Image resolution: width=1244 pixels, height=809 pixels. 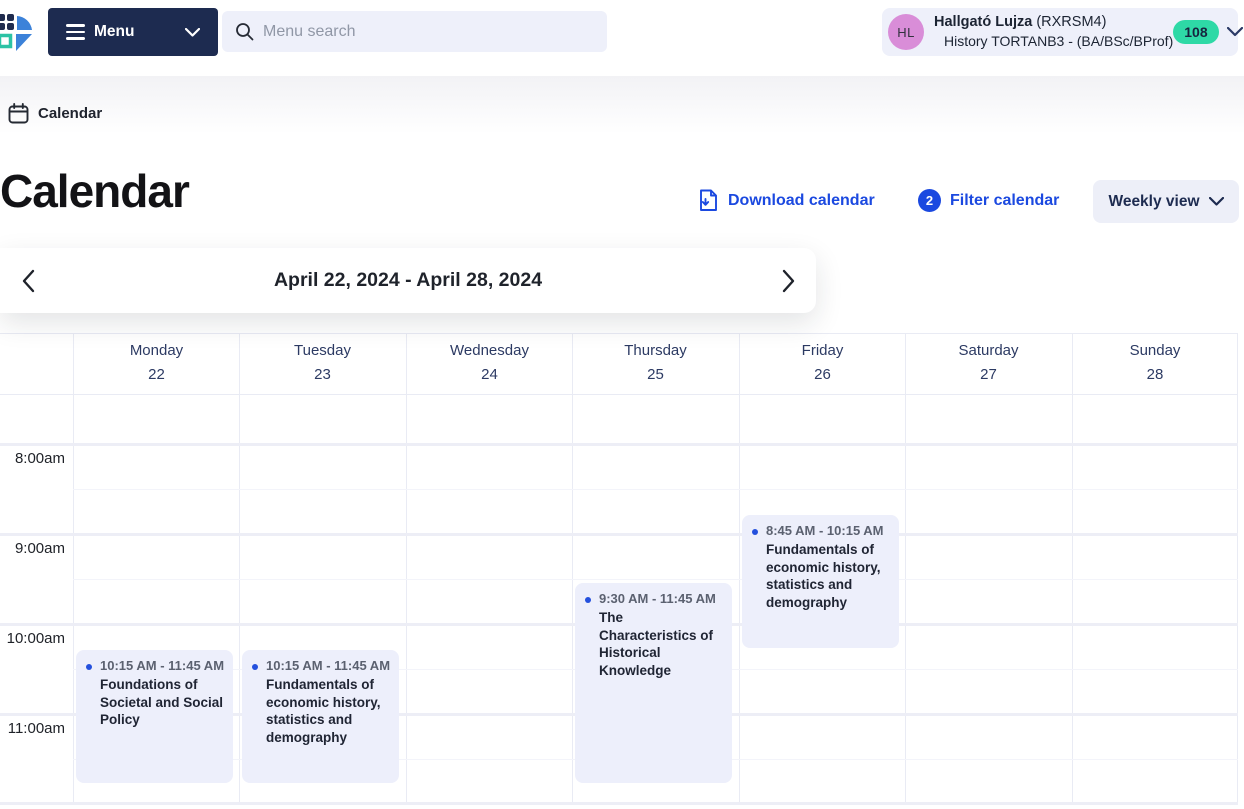 I want to click on day-header-saturday: Saturday 27, so click(x=988, y=363).